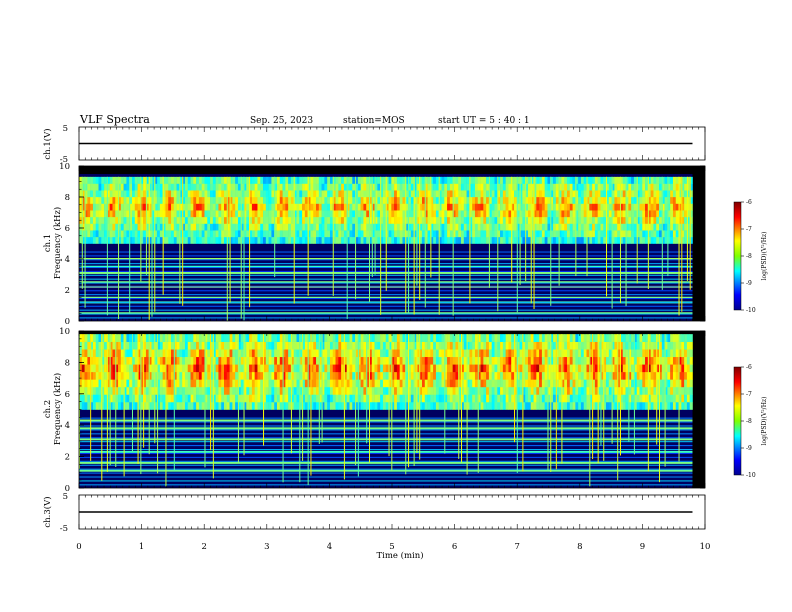  What do you see at coordinates (737, 421) in the screenshot?
I see `ch2-colorbar` at bounding box center [737, 421].